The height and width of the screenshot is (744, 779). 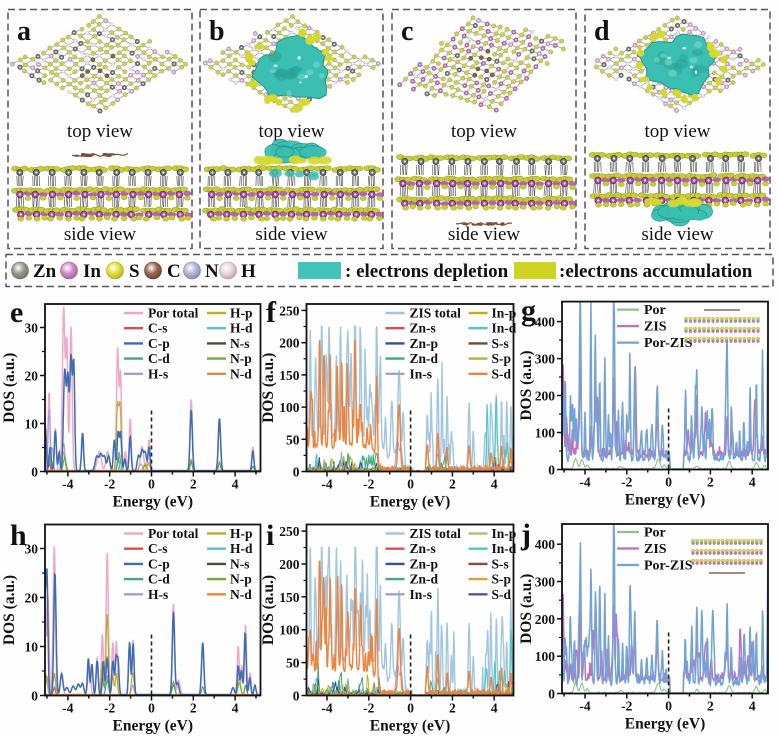 I want to click on svg-text: N-d, so click(x=241, y=373).